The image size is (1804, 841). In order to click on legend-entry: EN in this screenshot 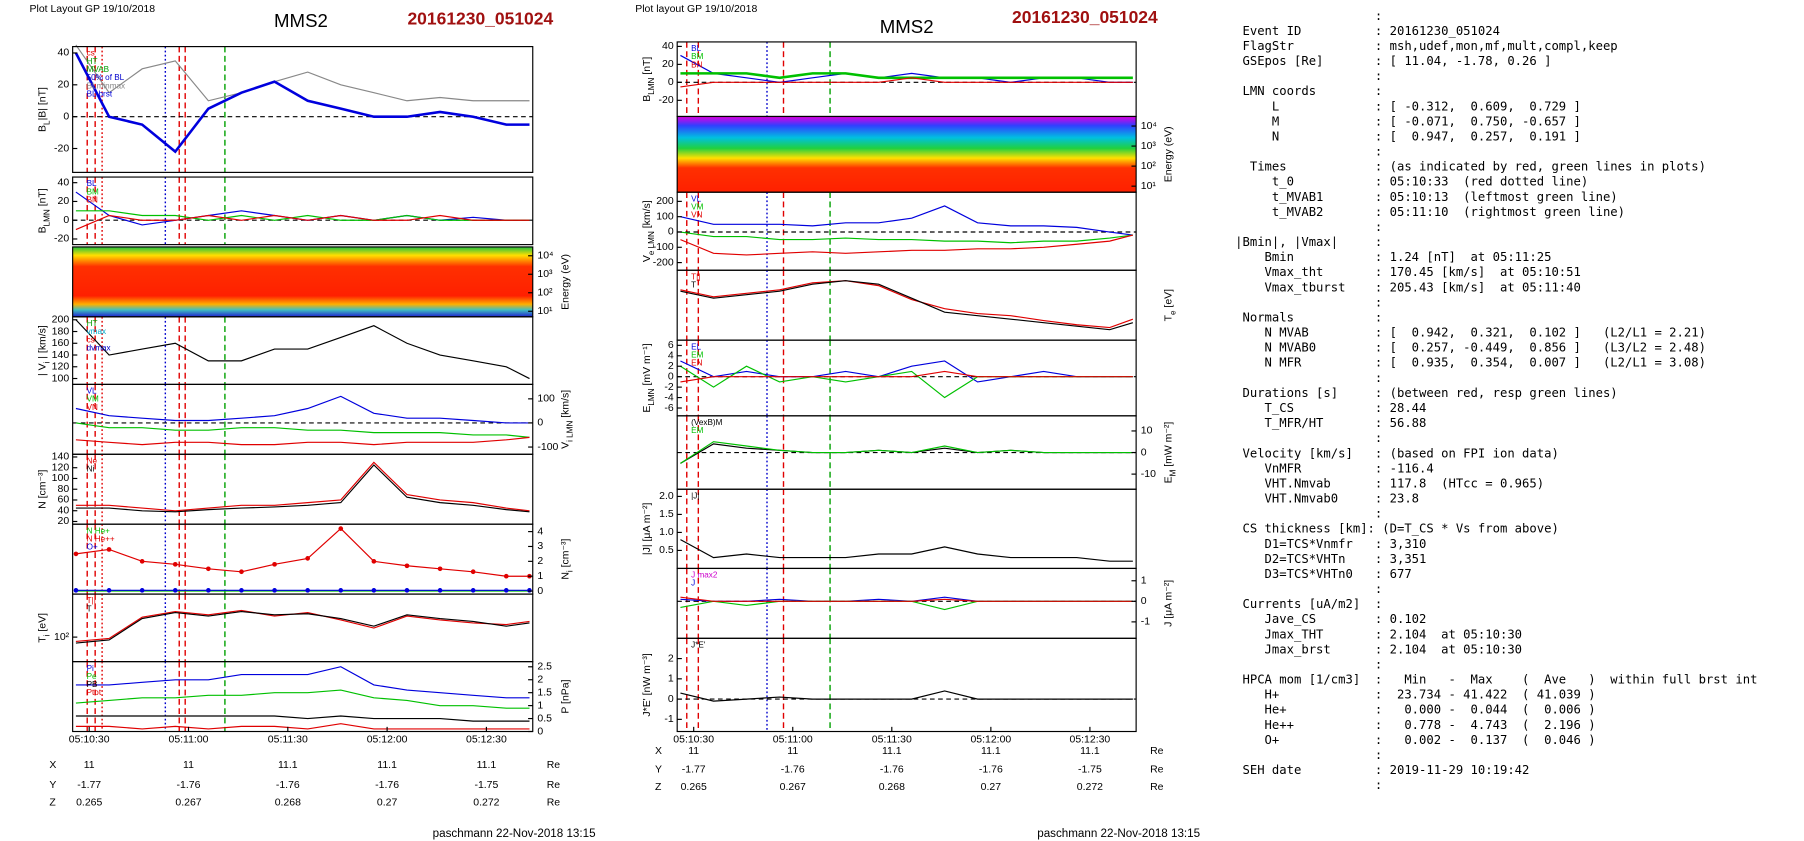, I will do `click(696, 363)`.